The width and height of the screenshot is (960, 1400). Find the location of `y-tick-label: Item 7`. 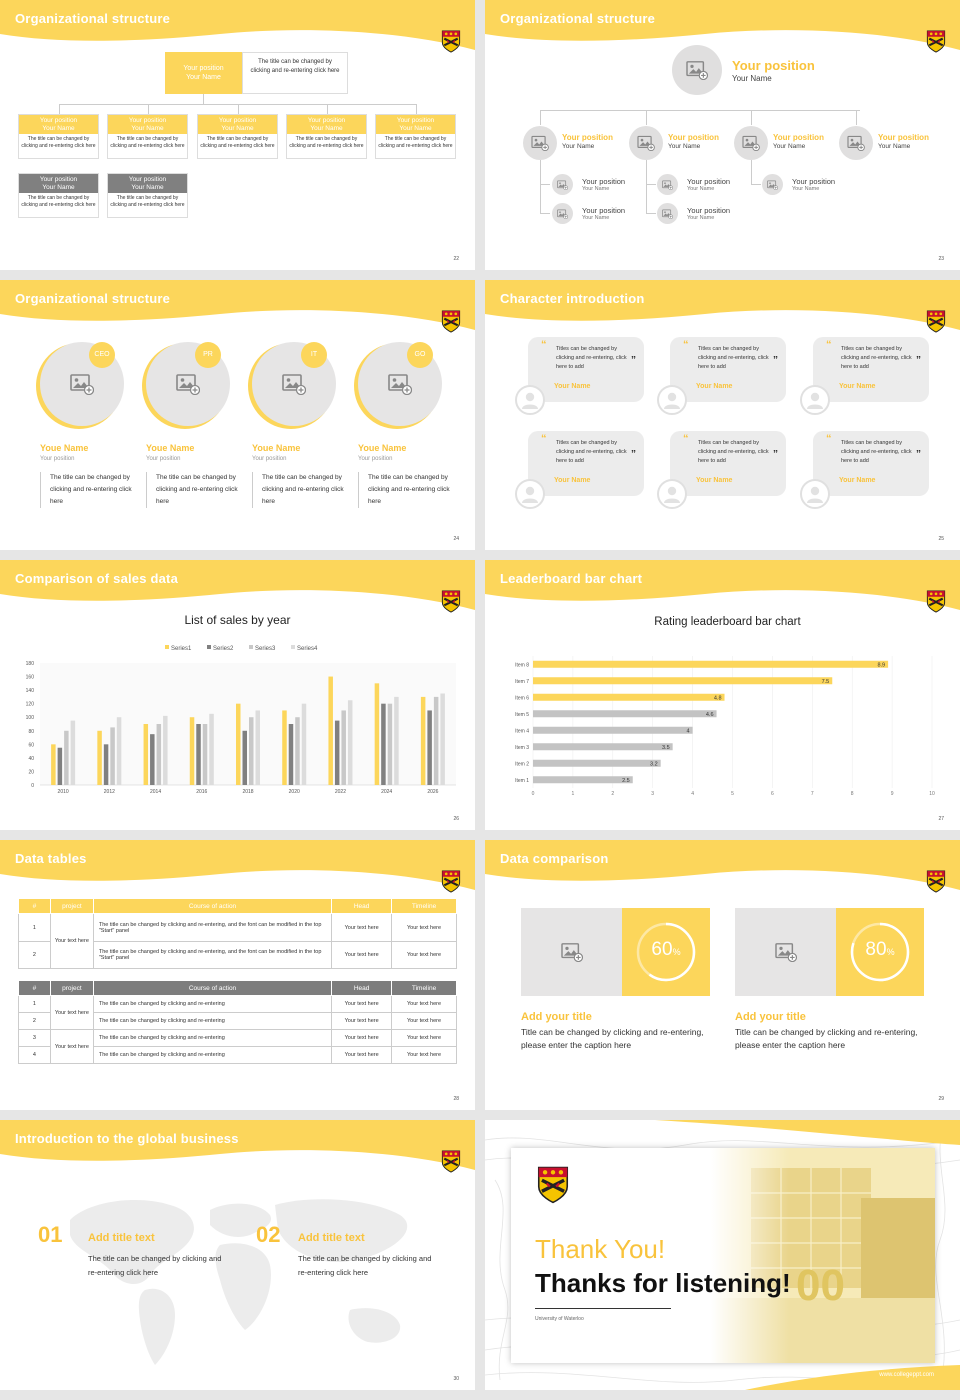

y-tick-label: Item 7 is located at coordinates (522, 682).